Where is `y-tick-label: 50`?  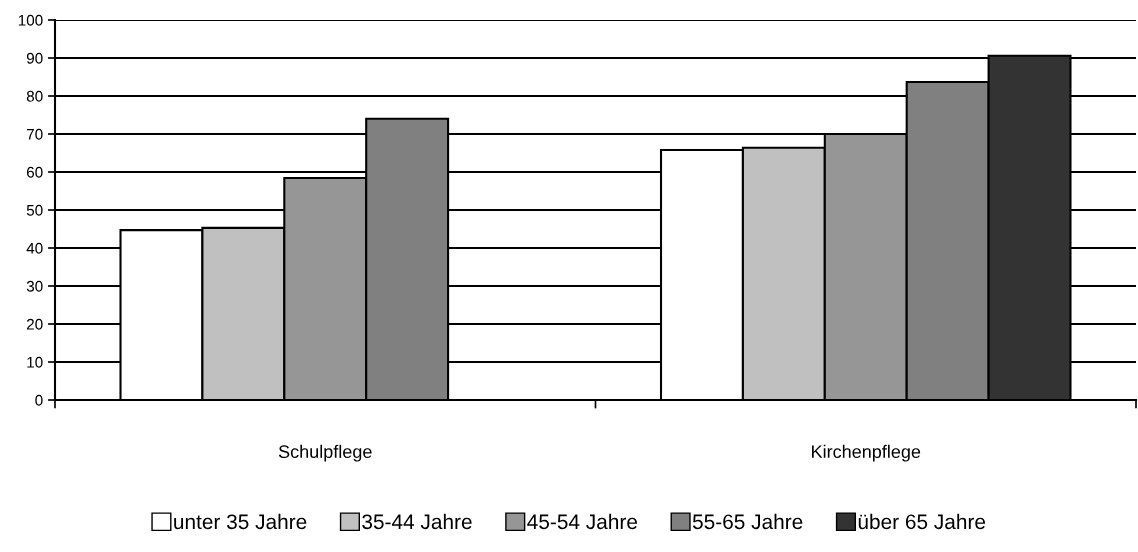
y-tick-label: 50 is located at coordinates (34, 210).